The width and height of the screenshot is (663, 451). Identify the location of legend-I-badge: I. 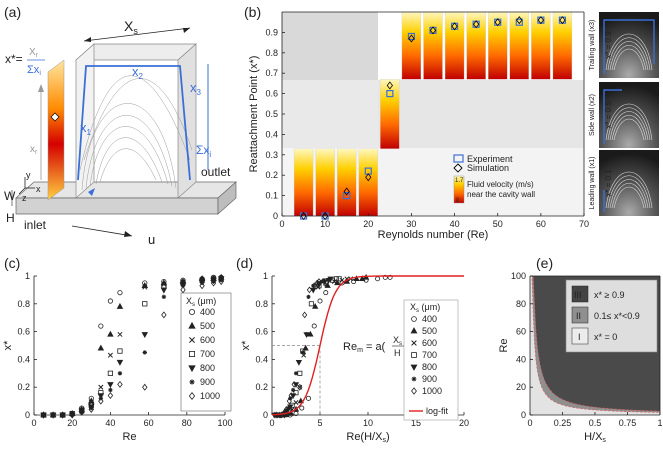
(579, 337).